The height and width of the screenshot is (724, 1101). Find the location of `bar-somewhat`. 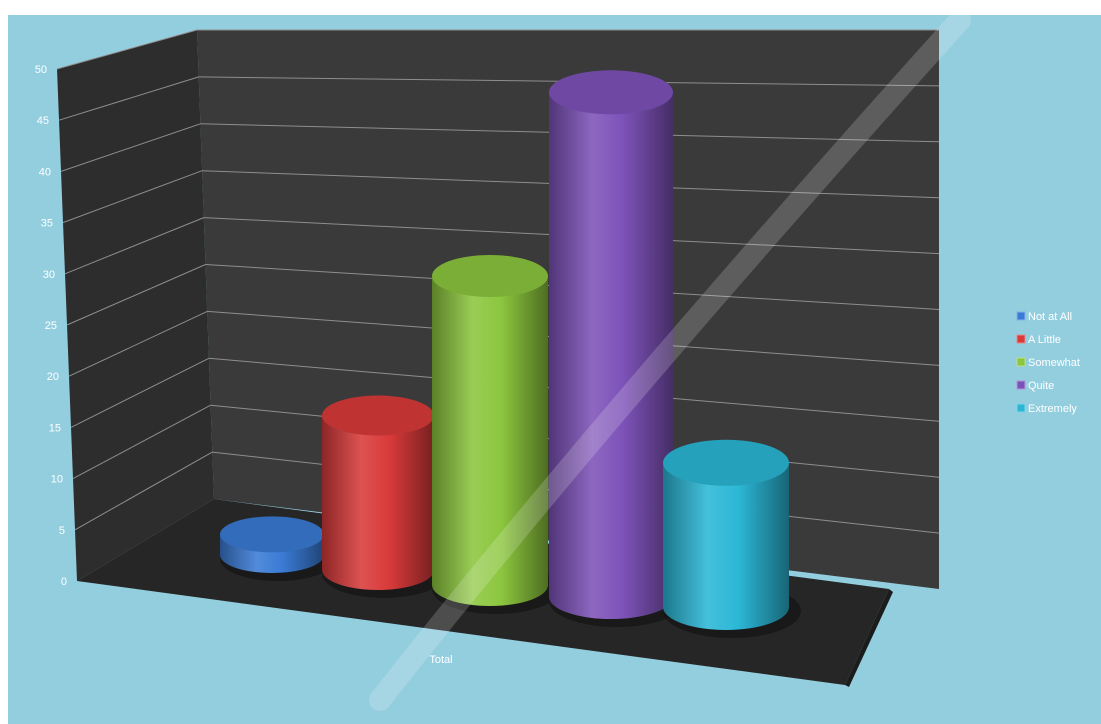

bar-somewhat is located at coordinates (496, 434).